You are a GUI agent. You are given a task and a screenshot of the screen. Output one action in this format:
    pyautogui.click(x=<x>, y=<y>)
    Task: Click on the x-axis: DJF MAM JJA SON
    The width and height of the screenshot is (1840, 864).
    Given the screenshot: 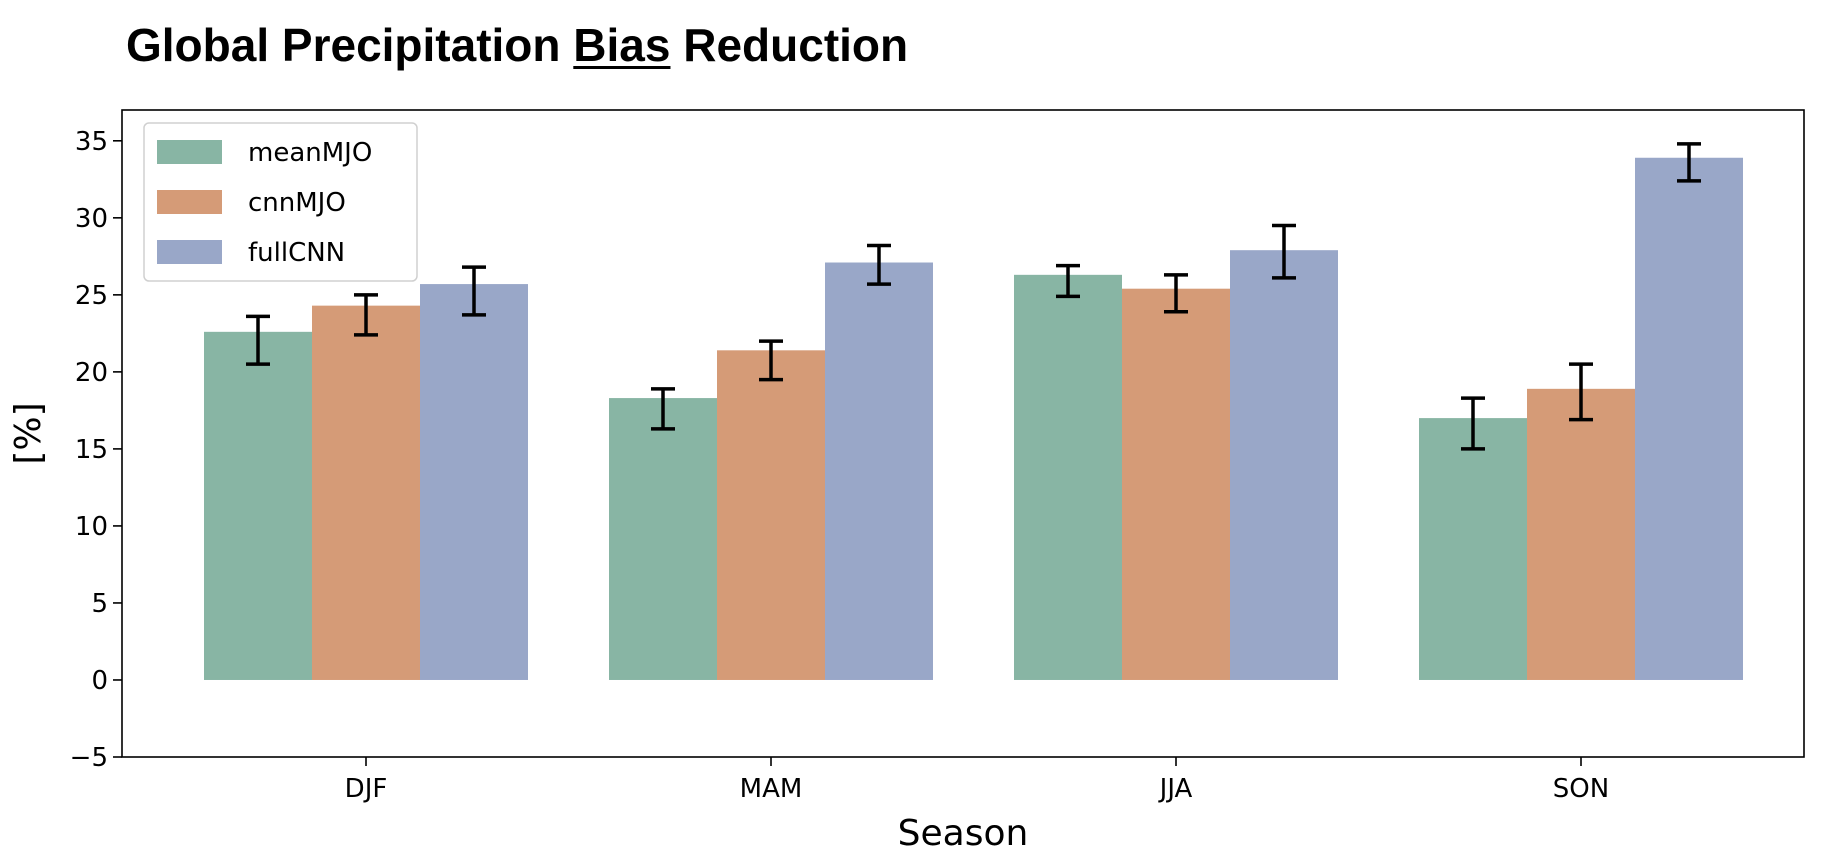 What is the action you would take?
    pyautogui.click(x=977, y=780)
    